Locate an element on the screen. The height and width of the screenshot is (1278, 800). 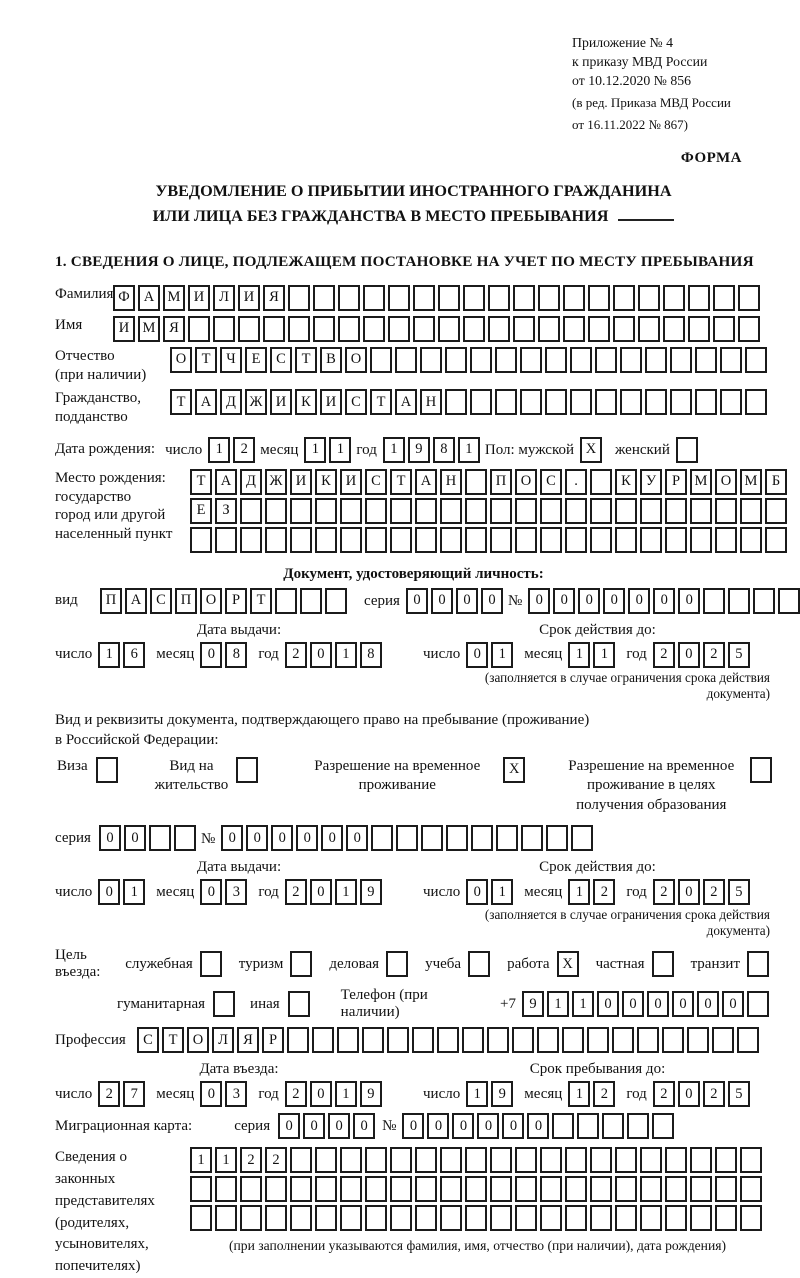
char-cell: К is located at coordinates (306, 402).